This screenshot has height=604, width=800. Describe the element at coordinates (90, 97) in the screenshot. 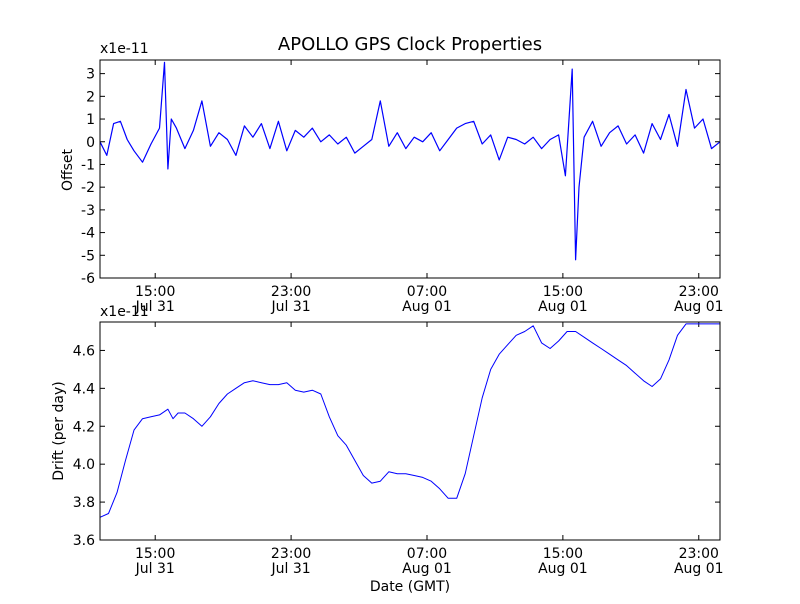

I see `offset-ytick-label: 2` at that location.